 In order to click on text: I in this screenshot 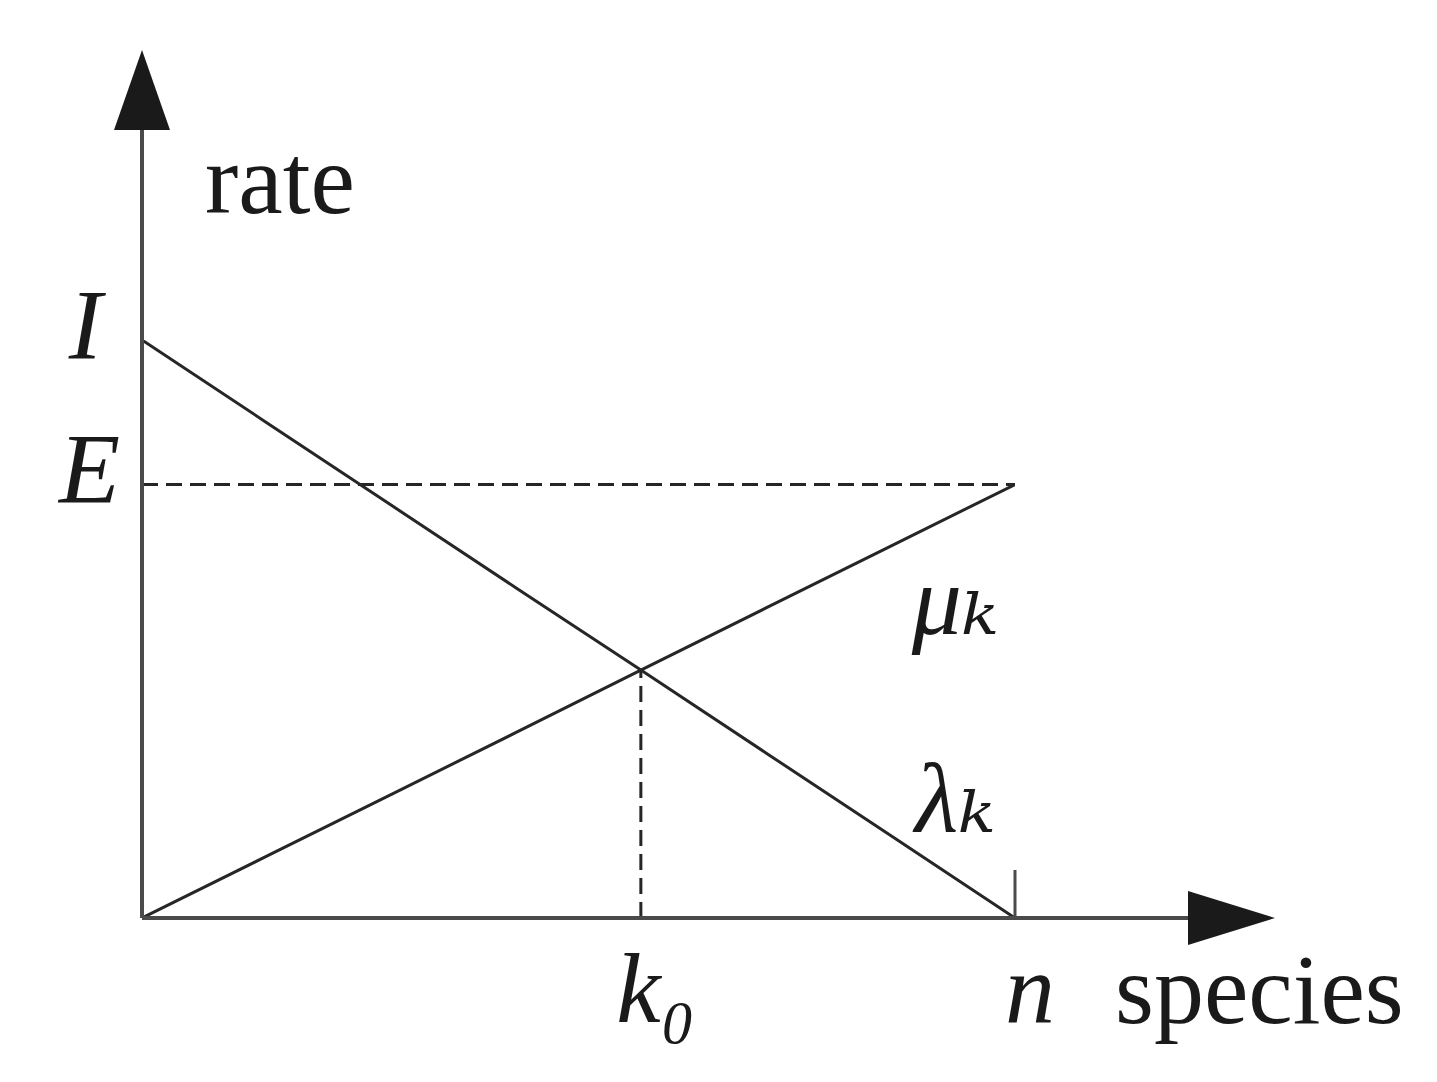, I will do `click(87, 324)`.